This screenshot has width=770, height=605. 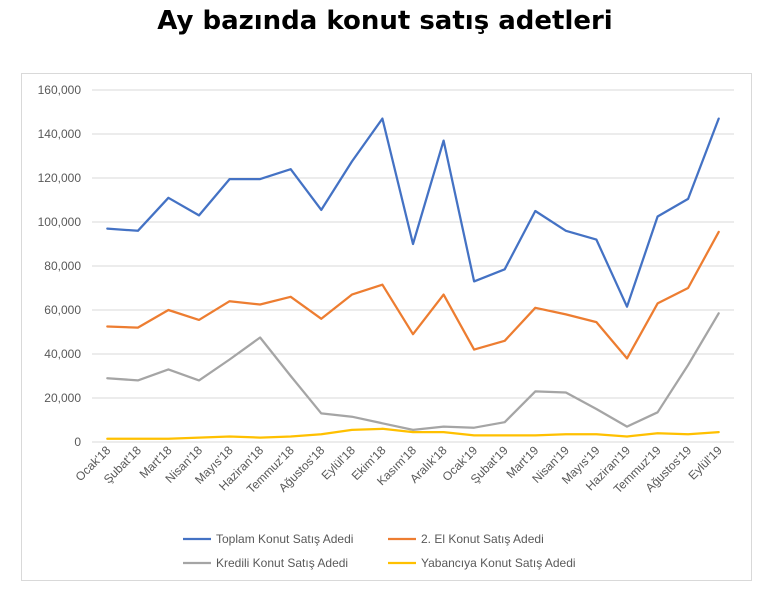 What do you see at coordinates (498, 563) in the screenshot?
I see `legend-label: Yabancıya Konut Satış Adedi` at bounding box center [498, 563].